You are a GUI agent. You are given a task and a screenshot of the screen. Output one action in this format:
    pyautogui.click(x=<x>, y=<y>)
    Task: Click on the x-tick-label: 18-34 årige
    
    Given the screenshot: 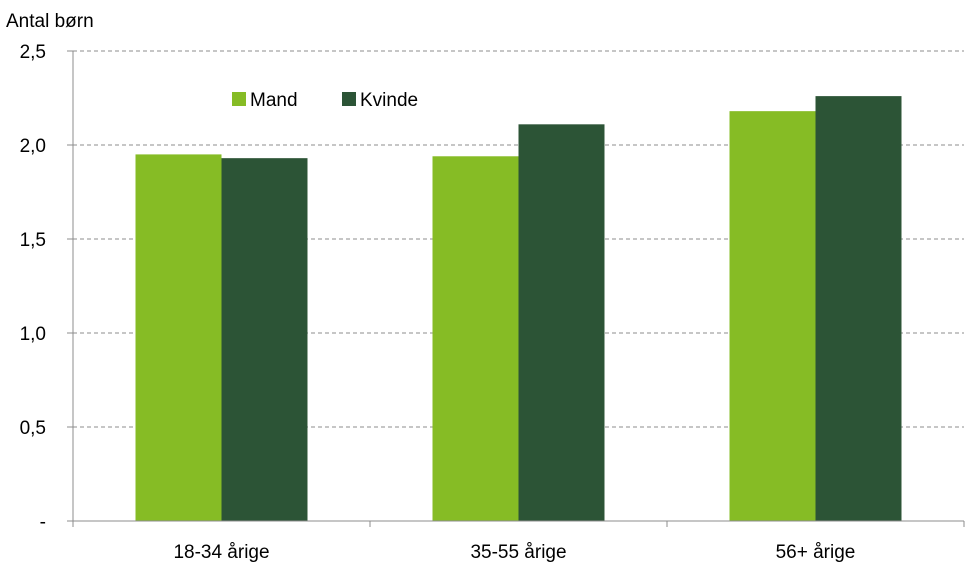 What is the action you would take?
    pyautogui.click(x=221, y=552)
    